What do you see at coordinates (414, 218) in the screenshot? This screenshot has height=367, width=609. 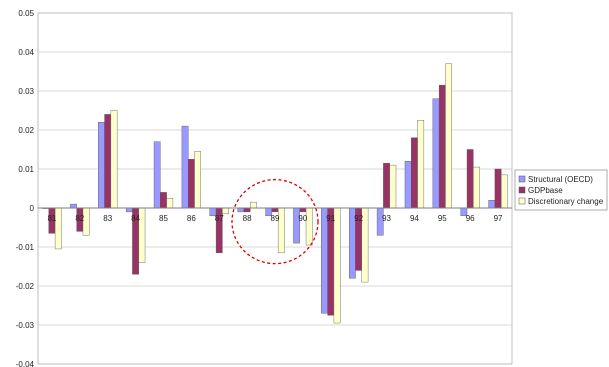 I see `x-category-label: 94` at bounding box center [414, 218].